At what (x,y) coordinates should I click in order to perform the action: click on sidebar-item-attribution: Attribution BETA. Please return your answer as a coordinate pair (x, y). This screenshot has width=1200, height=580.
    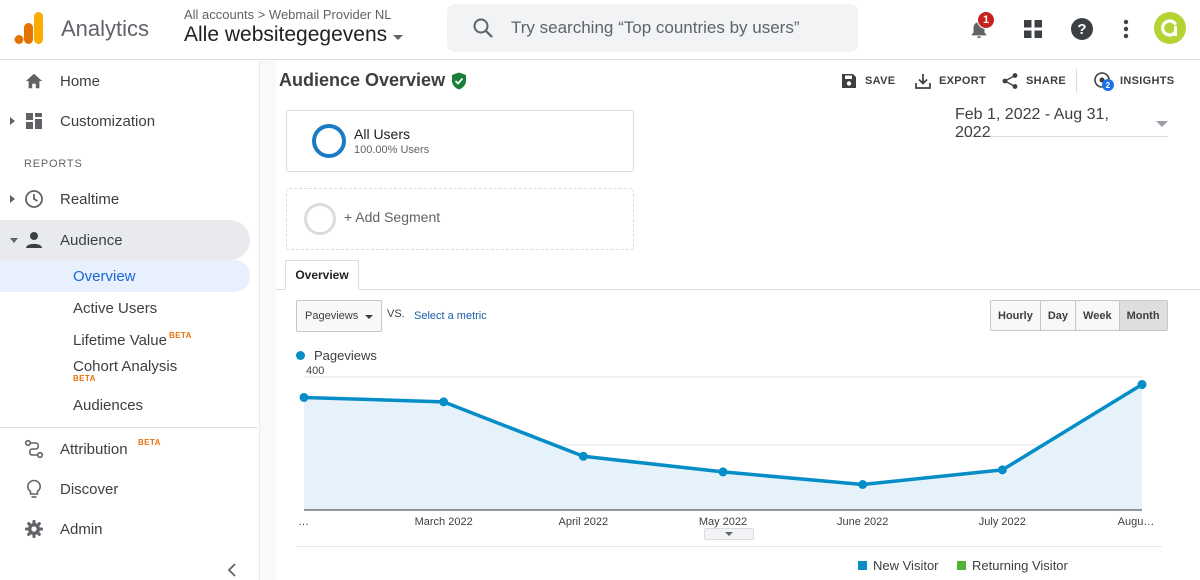
    Looking at the image, I should click on (125, 449).